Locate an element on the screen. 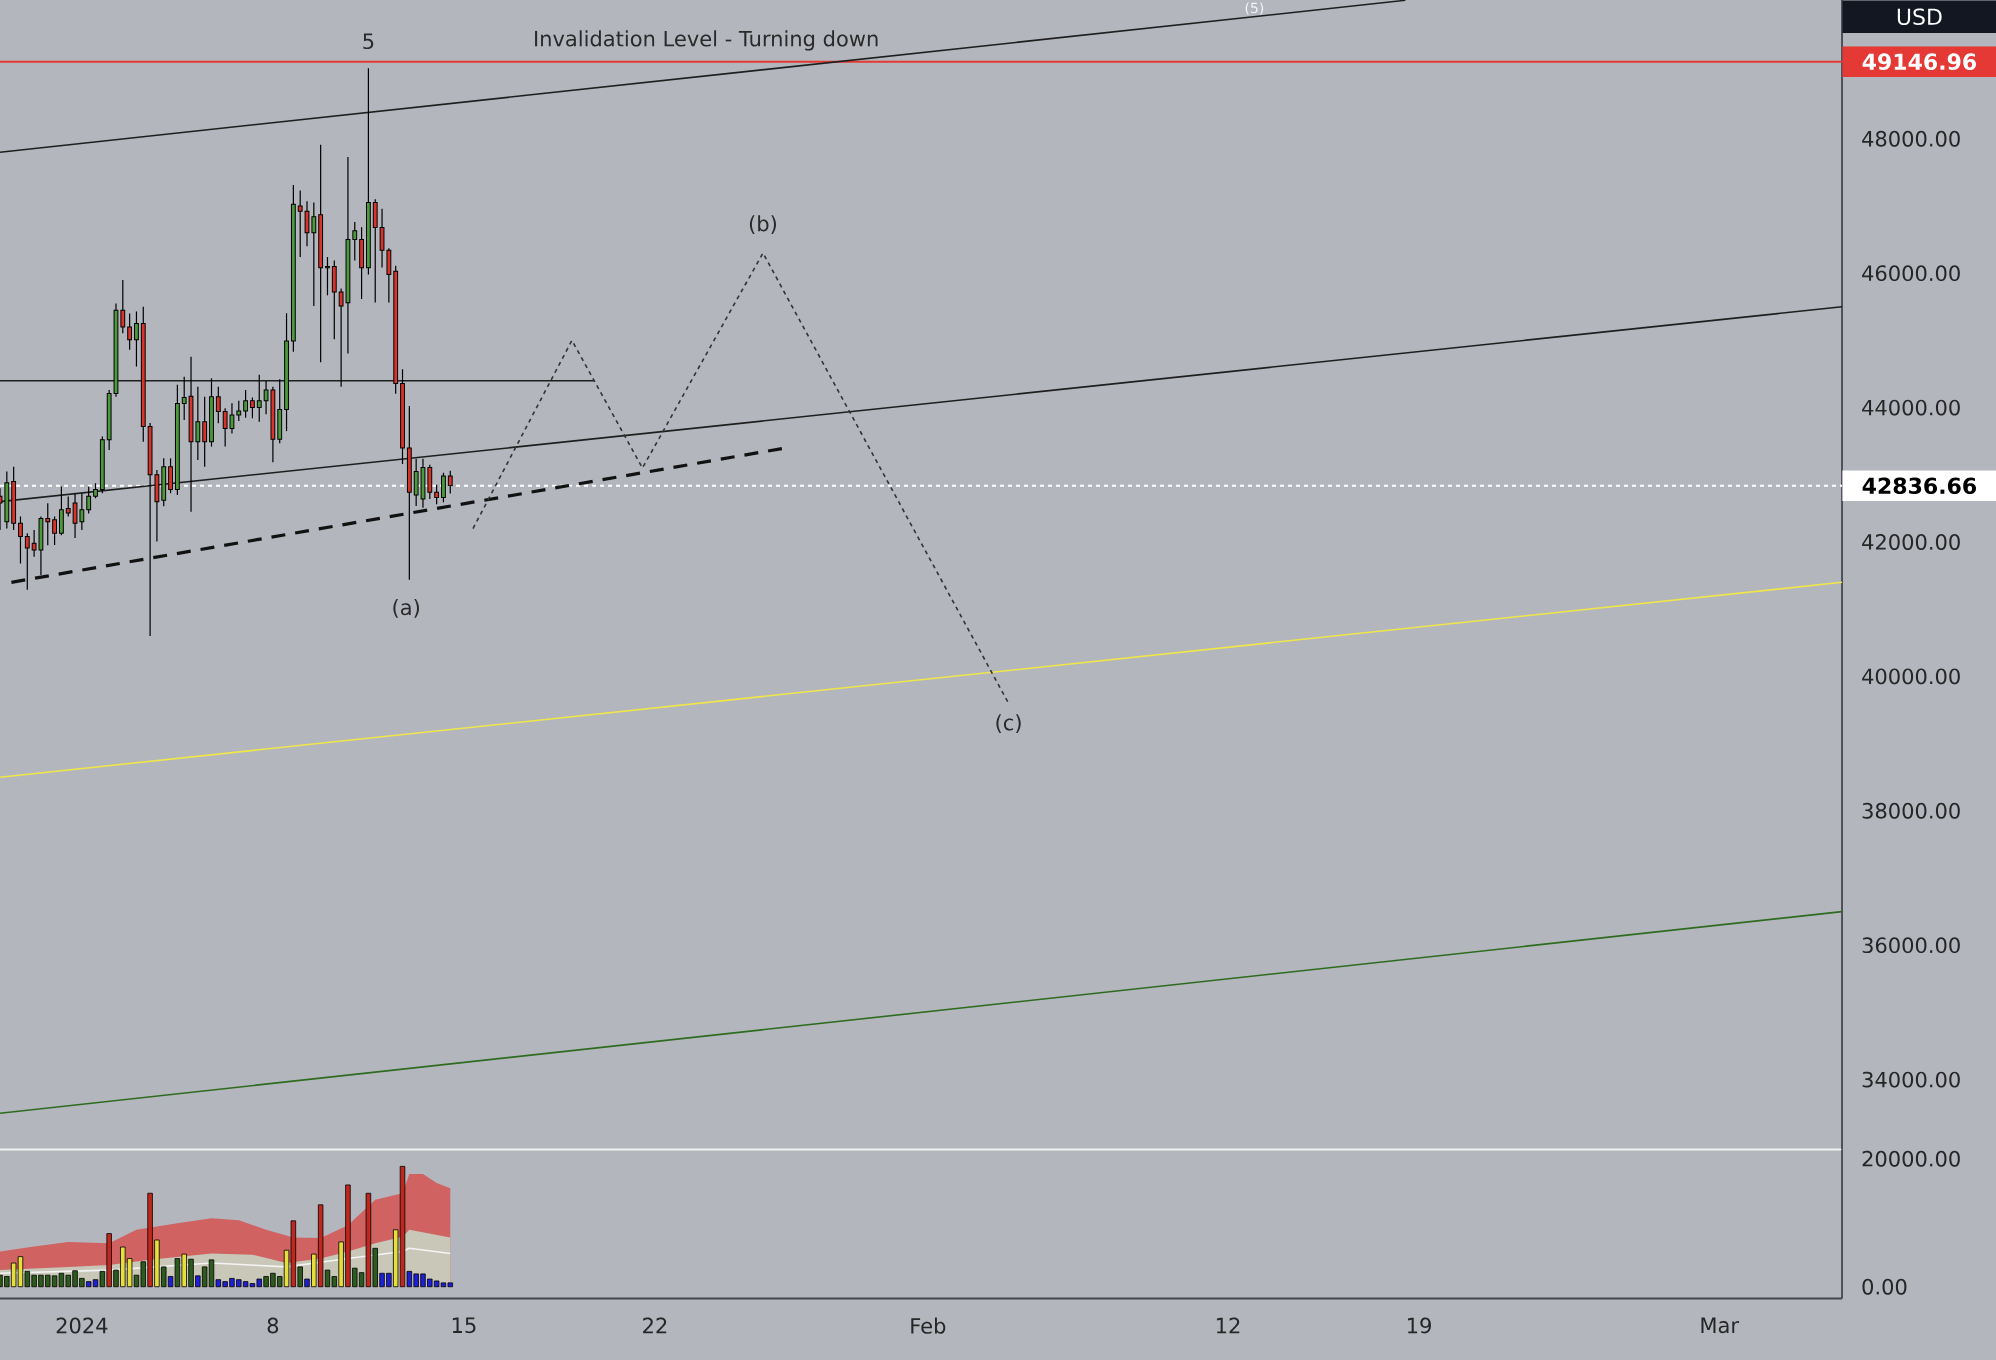  x-tick-label: 15 is located at coordinates (464, 1325).